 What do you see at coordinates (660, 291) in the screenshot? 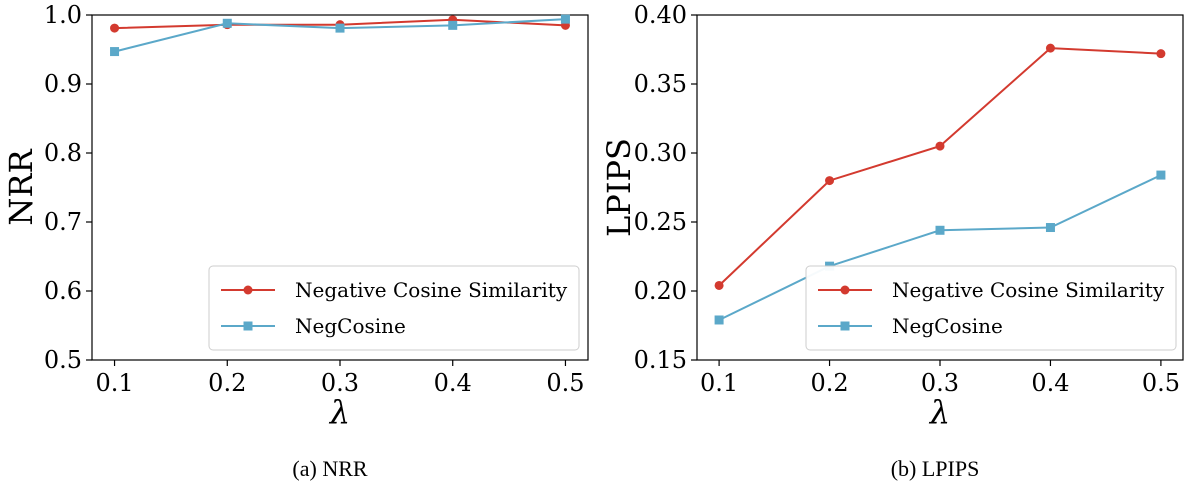
I see `y-tick-label: 0.20` at bounding box center [660, 291].